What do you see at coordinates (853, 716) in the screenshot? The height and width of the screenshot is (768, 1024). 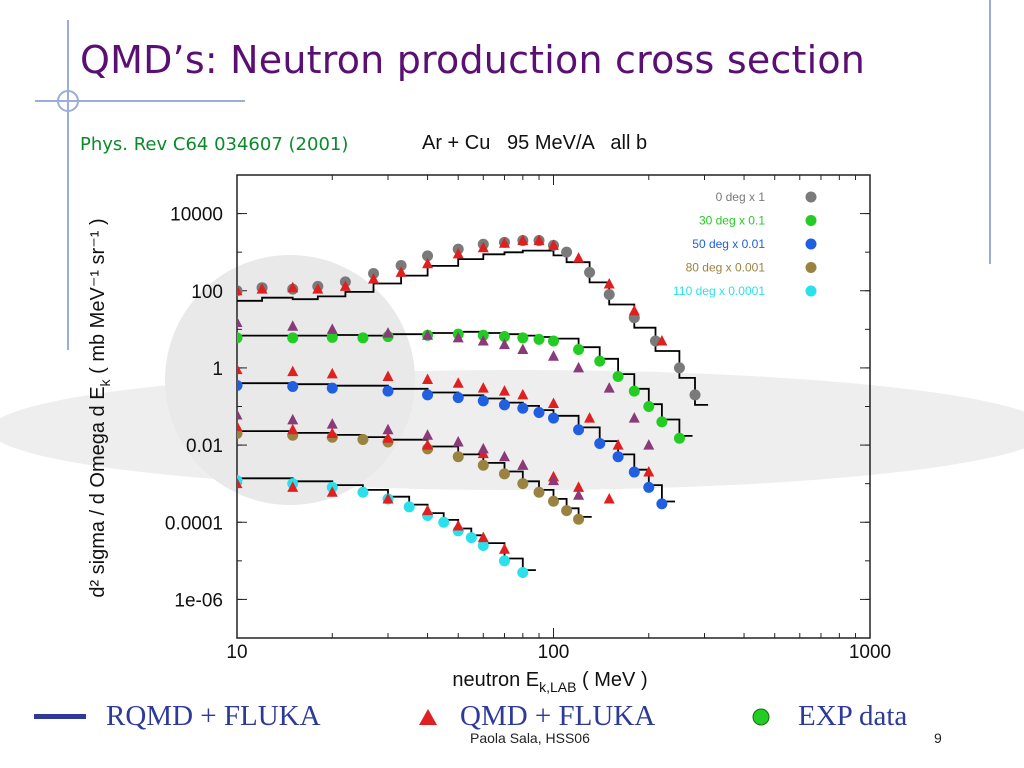 I see `legend-exp-label: EXP data` at bounding box center [853, 716].